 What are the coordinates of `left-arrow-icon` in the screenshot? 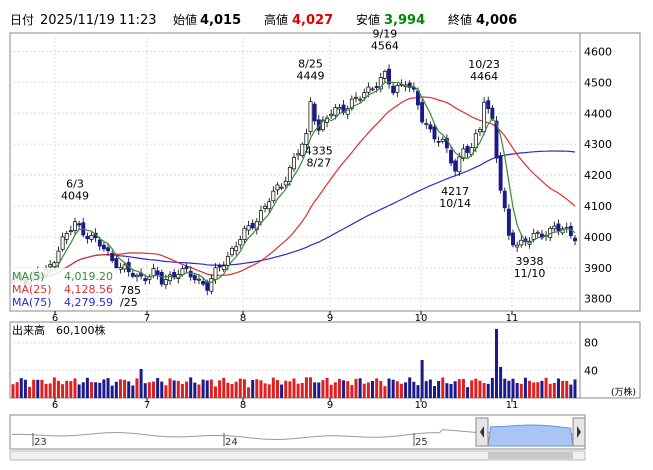 It's located at (482, 432).